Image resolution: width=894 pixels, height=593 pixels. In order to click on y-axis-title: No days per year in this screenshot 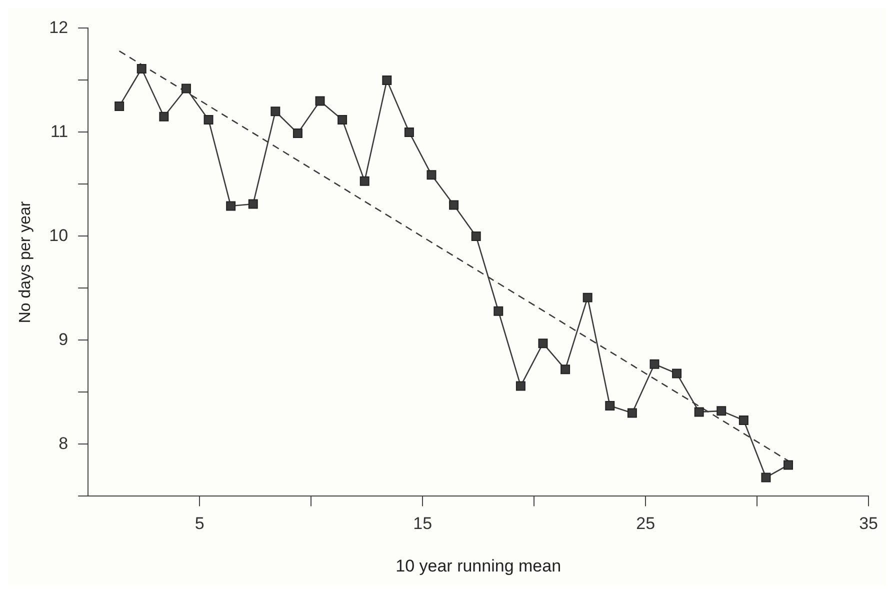, I will do `click(25, 262)`.